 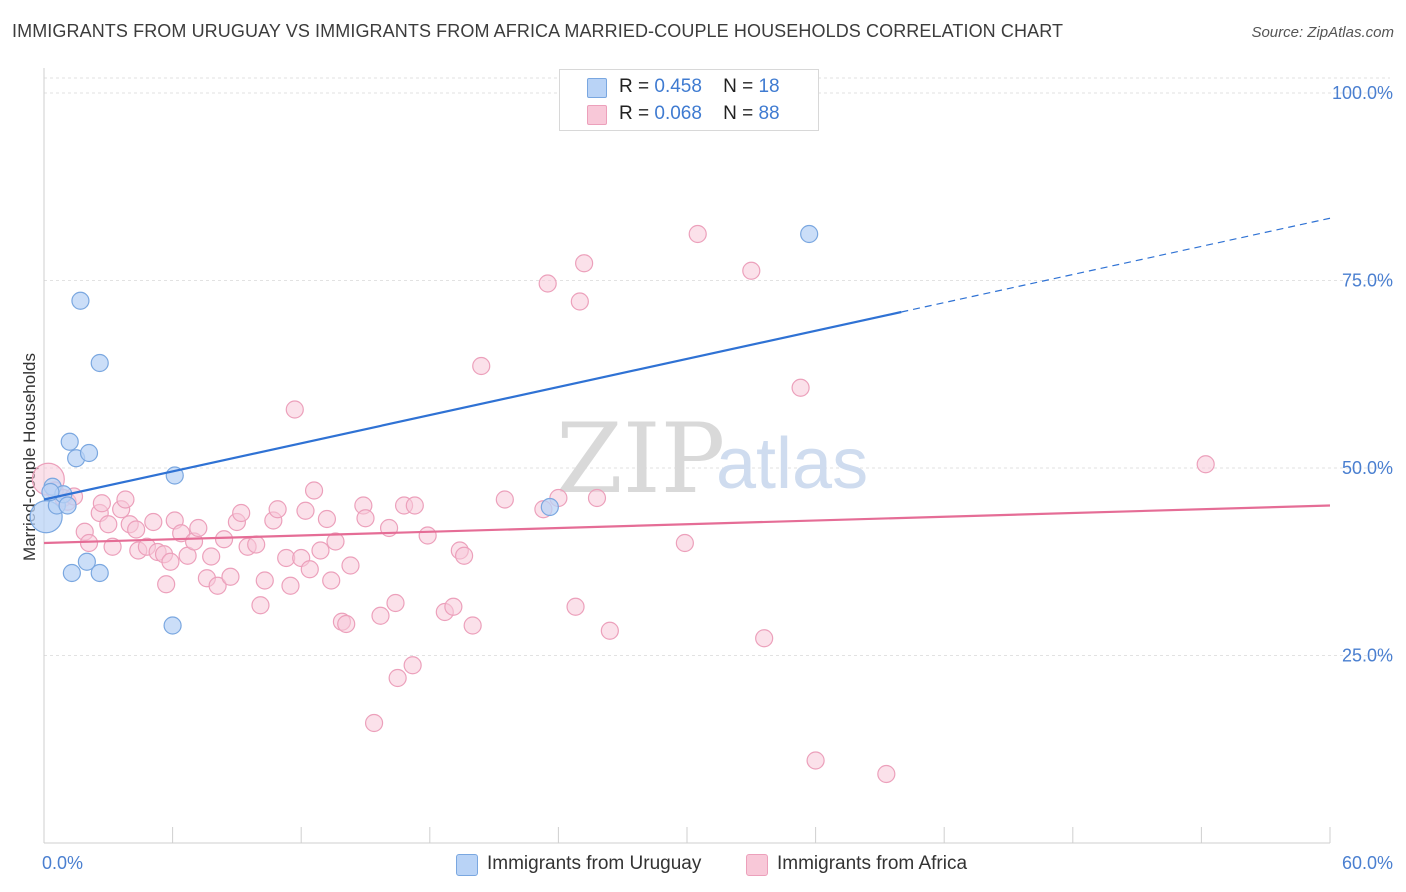 I want to click on stats-legend: R = 0.458 N = 18 R = 0.068 N = 88, so click(x=689, y=100).